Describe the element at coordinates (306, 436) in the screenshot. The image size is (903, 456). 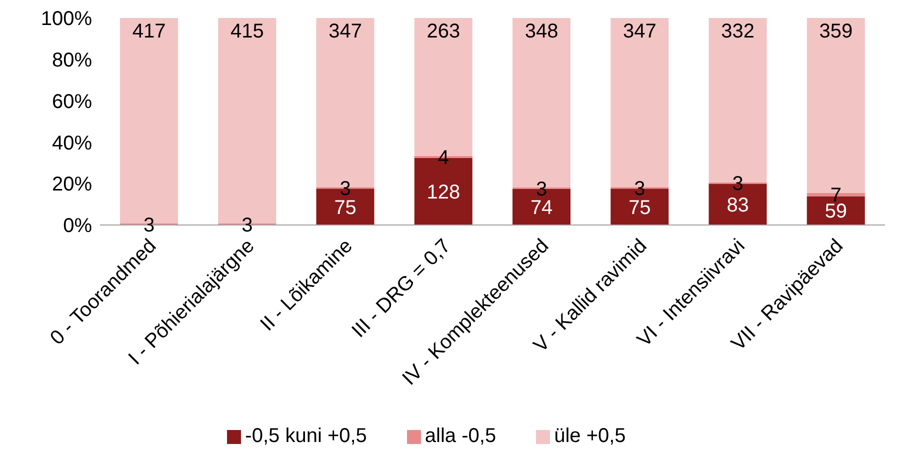
I see `legend-label: -0,5 kuni +0,5` at that location.